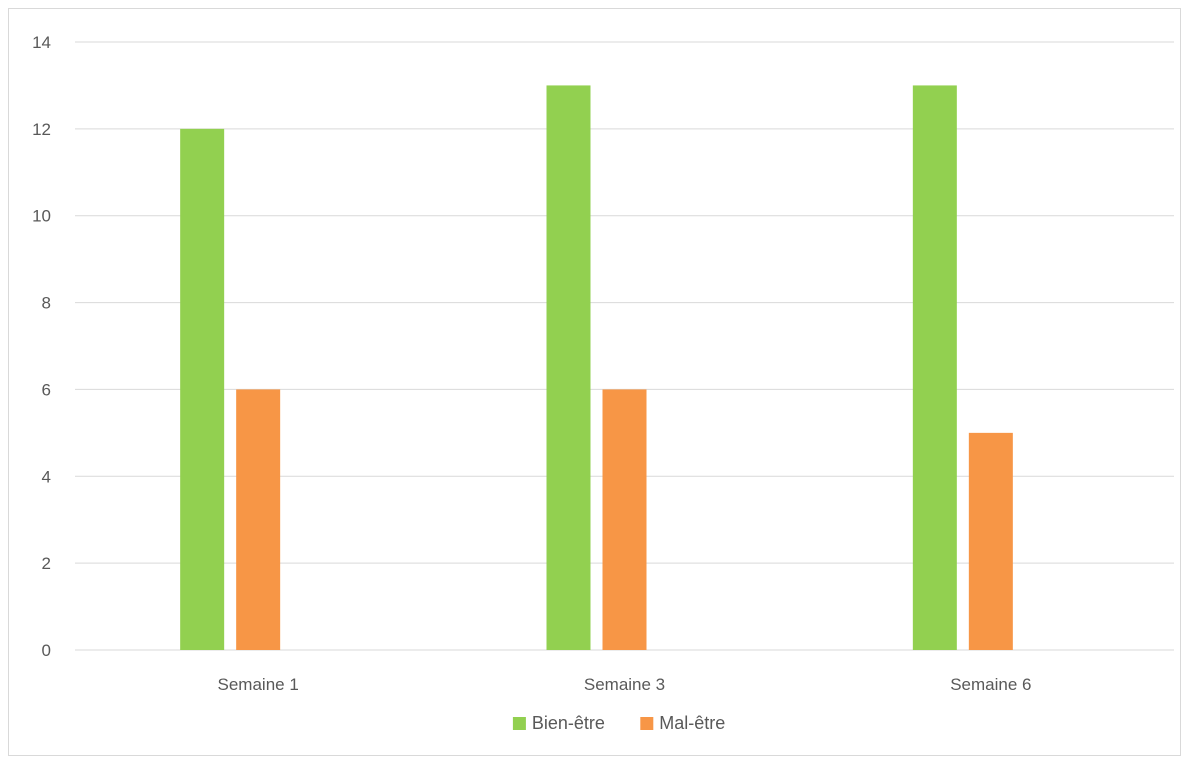 Image resolution: width=1189 pixels, height=764 pixels. Describe the element at coordinates (46, 476) in the screenshot. I see `y-tick-label: 4` at that location.